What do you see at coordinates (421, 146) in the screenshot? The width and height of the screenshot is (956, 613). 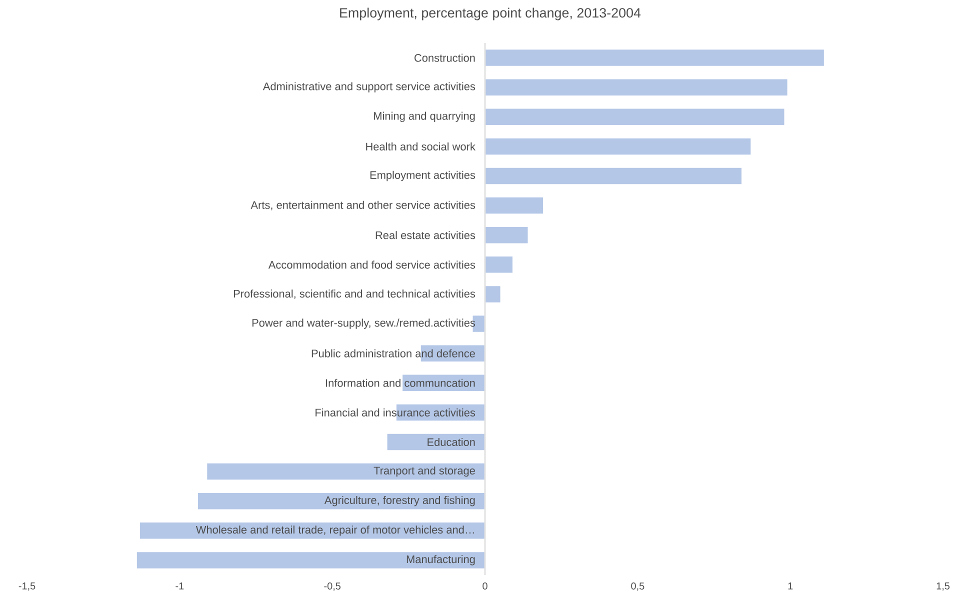 I see `y-tick-label: Health and social work` at bounding box center [421, 146].